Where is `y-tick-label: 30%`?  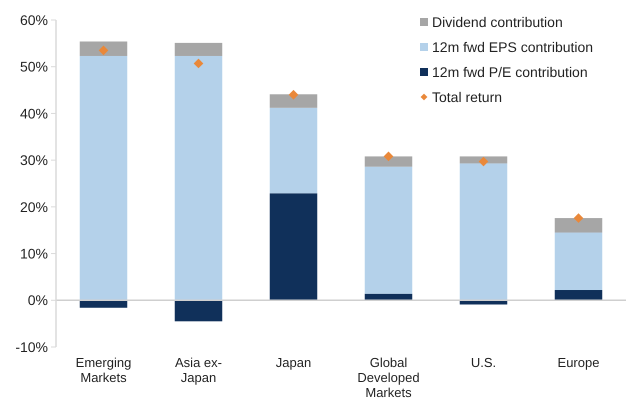 y-tick-label: 30% is located at coordinates (34, 160).